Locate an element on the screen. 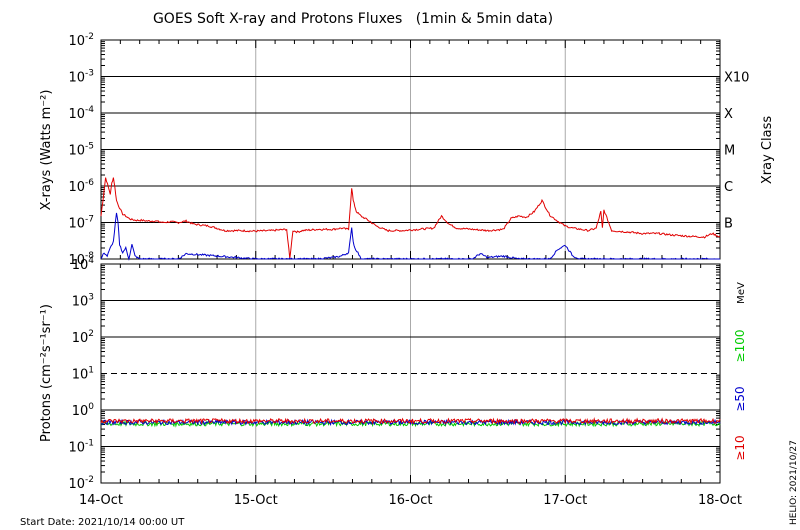 This screenshot has height=530, width=800. xray-short-series is located at coordinates (410, 236).